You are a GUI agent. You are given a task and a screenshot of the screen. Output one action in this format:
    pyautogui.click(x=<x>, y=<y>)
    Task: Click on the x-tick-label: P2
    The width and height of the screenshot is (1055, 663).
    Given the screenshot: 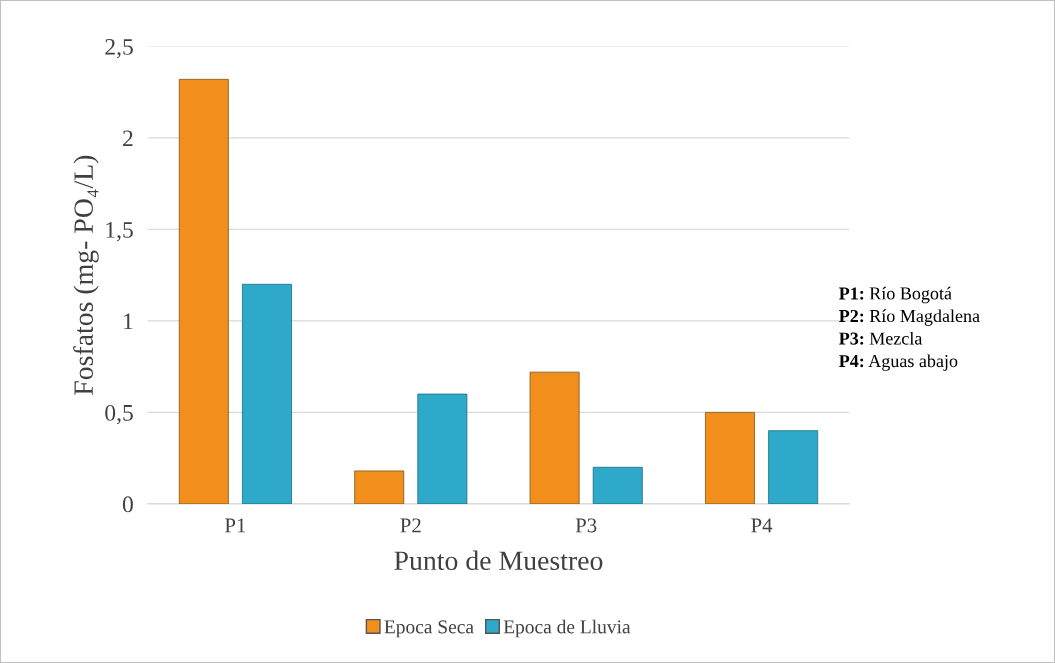 What is the action you would take?
    pyautogui.click(x=410, y=525)
    